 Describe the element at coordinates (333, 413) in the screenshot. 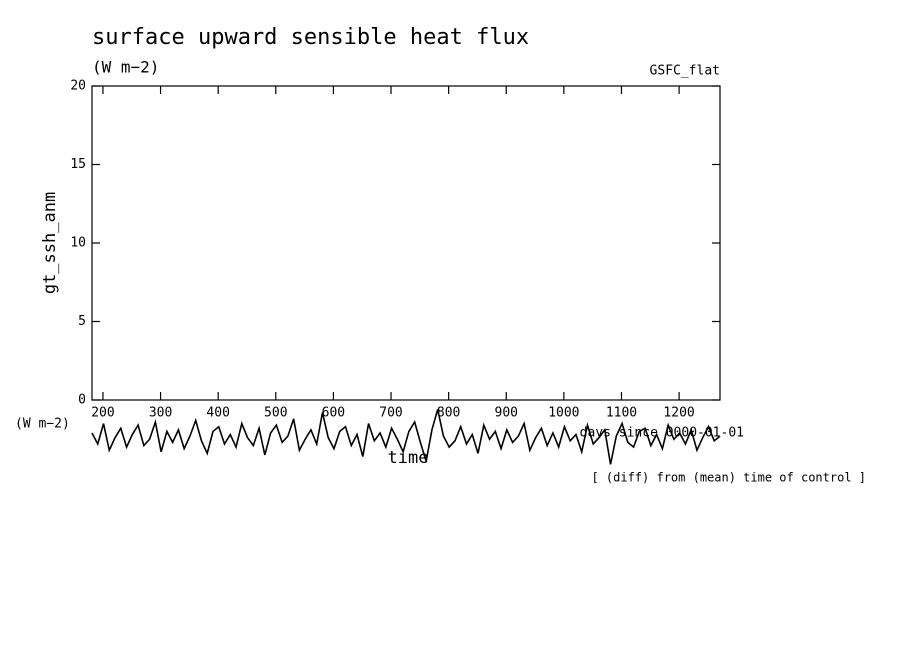

I see `x-tick-label: 600` at that location.